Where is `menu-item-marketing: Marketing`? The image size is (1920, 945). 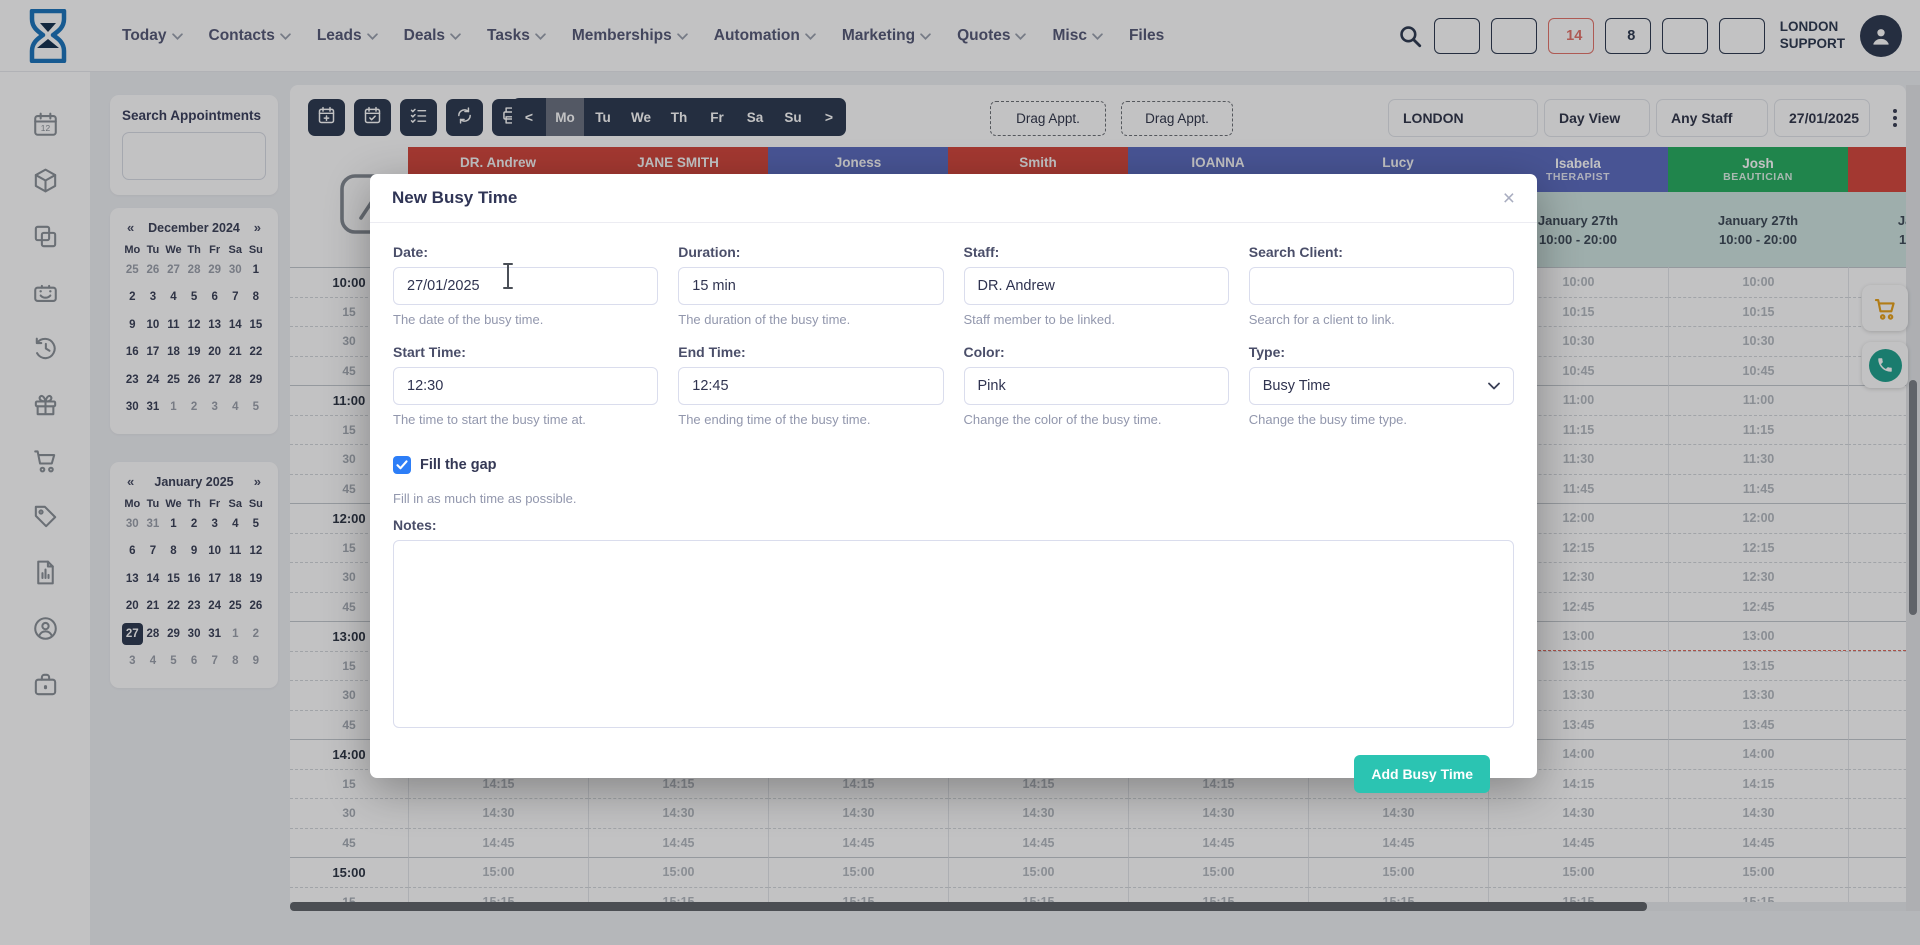
menu-item-marketing: Marketing is located at coordinates (886, 36).